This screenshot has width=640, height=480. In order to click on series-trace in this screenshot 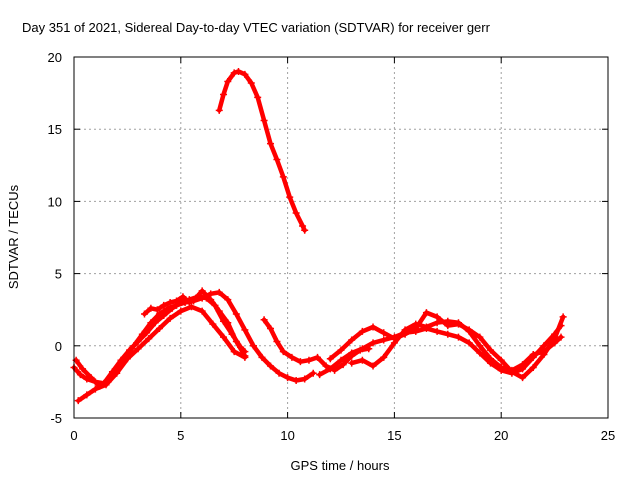, I will do `click(316, 345)`.